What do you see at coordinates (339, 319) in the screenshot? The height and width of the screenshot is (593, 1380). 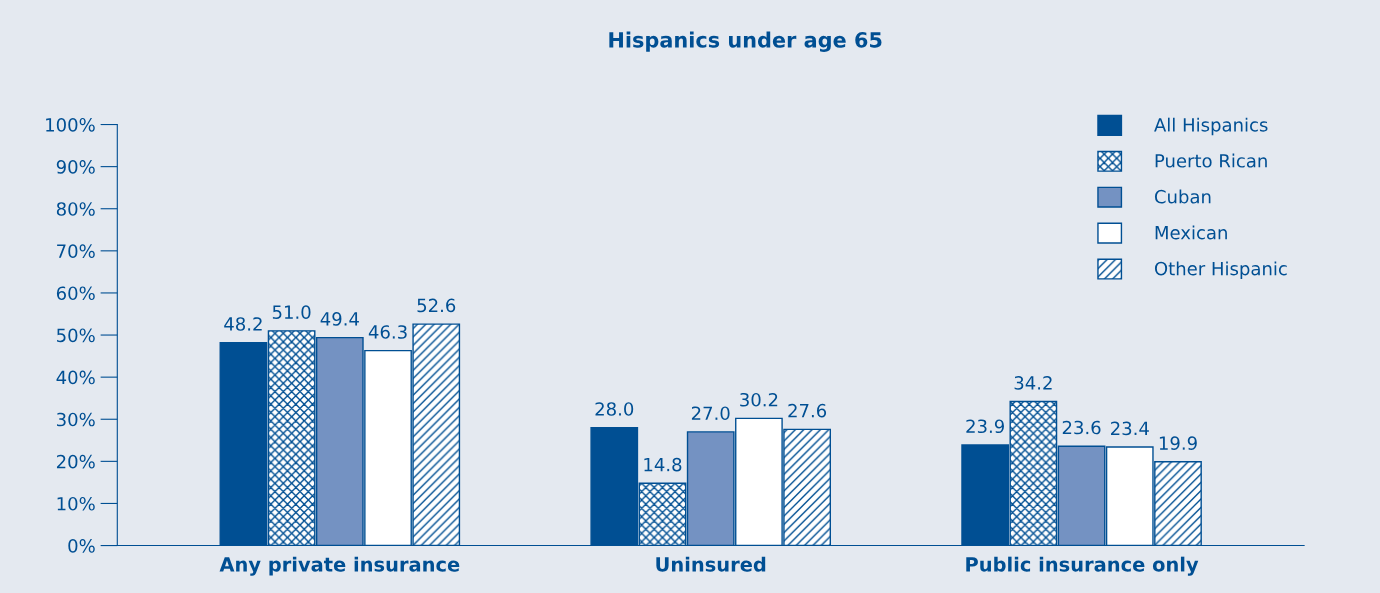 I see `data-label: 49.4` at bounding box center [339, 319].